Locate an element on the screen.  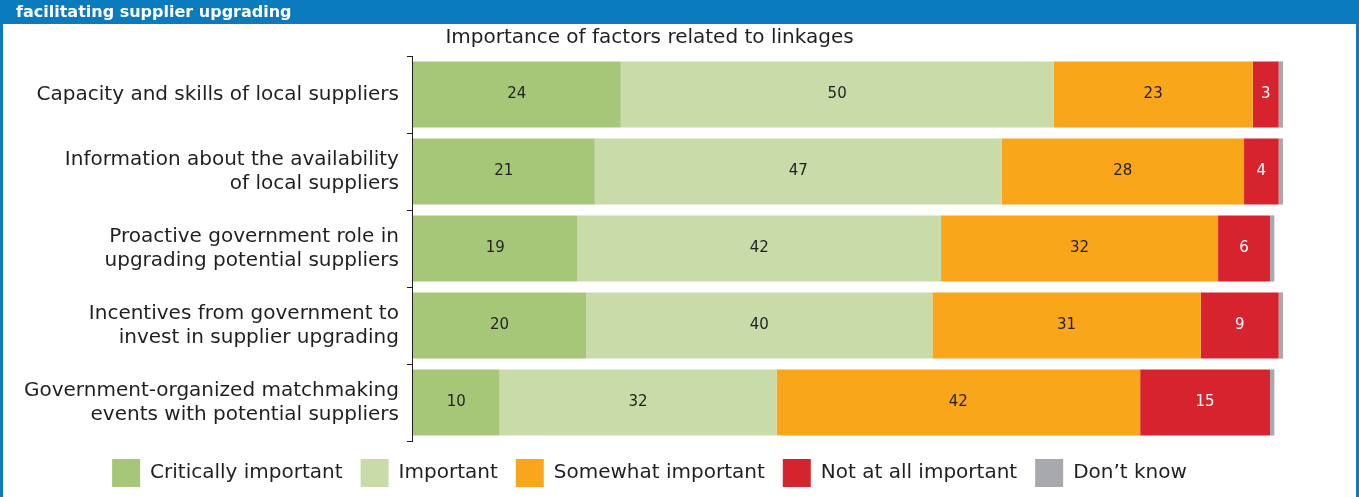
data-label: 47 is located at coordinates (798, 170).